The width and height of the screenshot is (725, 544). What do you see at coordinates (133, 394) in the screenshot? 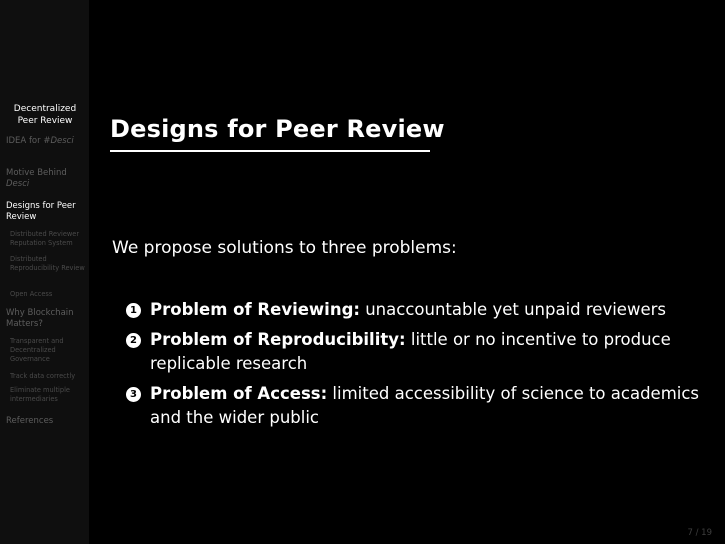
I see `item-number-badge: 3` at bounding box center [133, 394].